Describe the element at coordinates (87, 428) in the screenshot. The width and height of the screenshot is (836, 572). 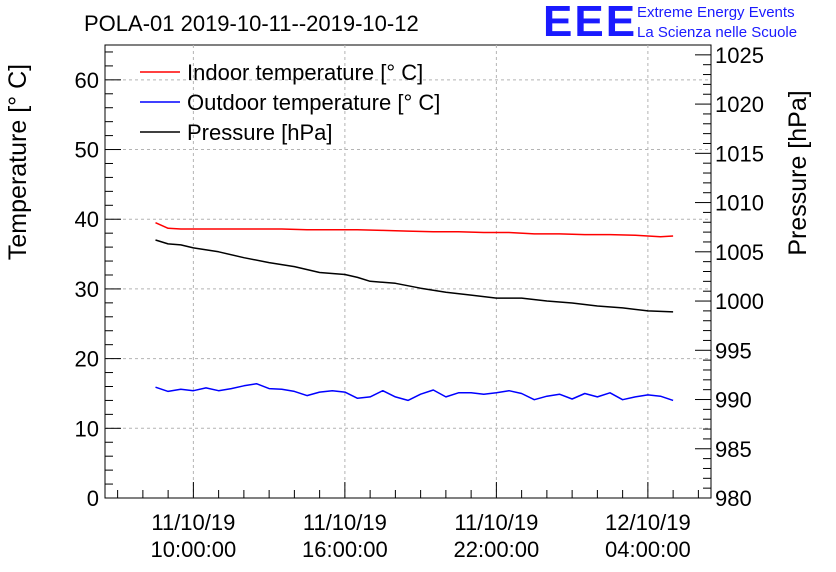
I see `y-tick-label-left: 10` at that location.